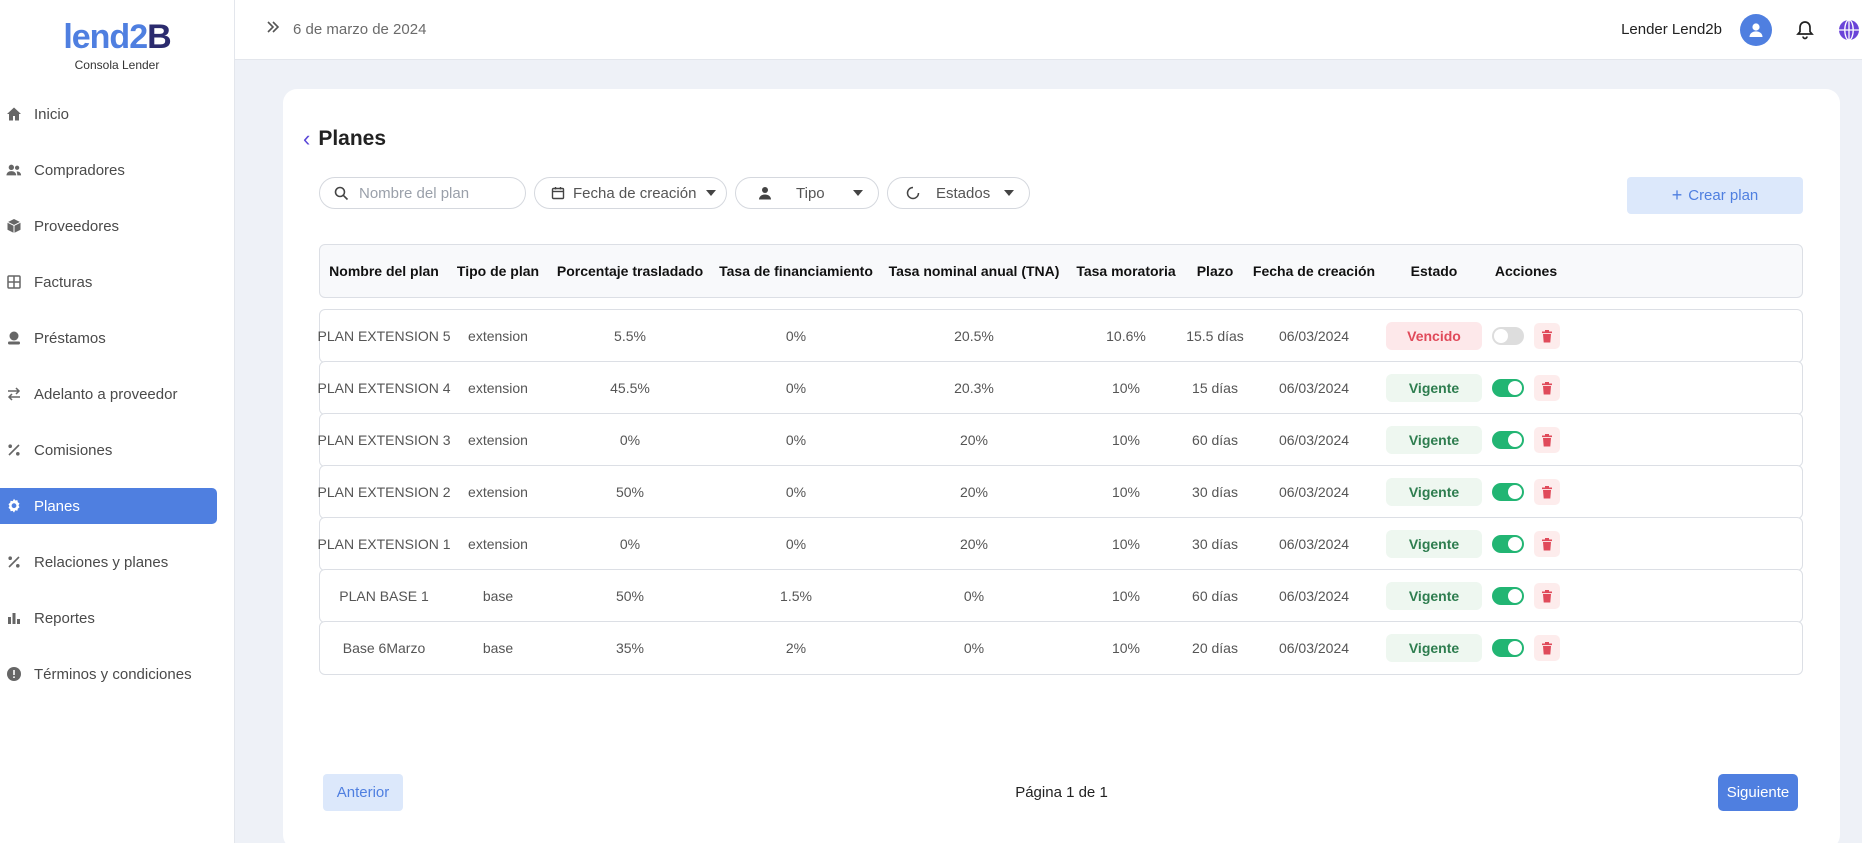 The image size is (1862, 843). I want to click on search-input: Nombre del plan, so click(422, 193).